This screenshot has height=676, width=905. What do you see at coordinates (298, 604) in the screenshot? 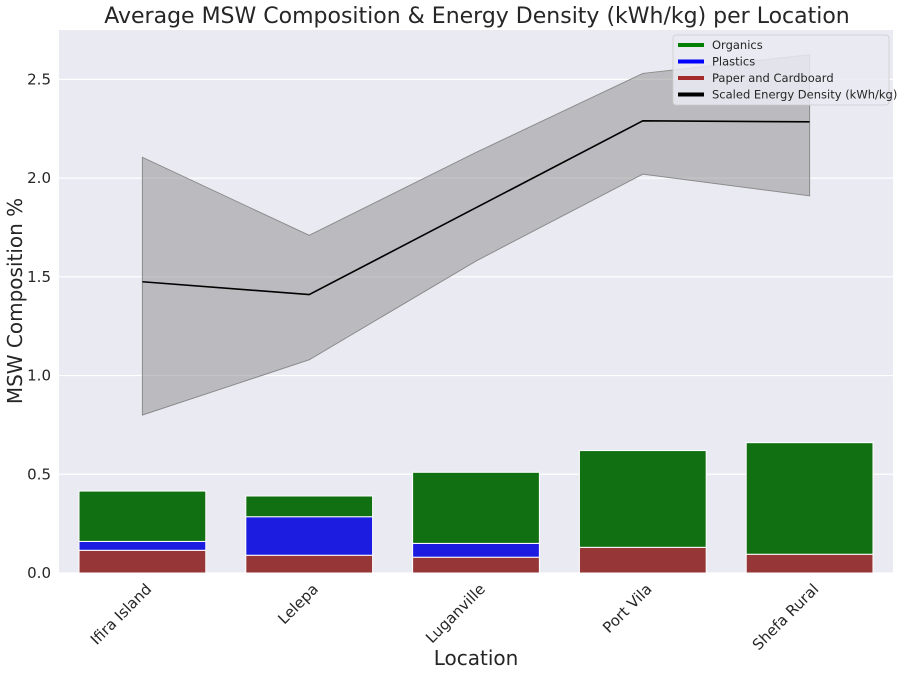
I see `x-tick-label: Lelepa` at bounding box center [298, 604].